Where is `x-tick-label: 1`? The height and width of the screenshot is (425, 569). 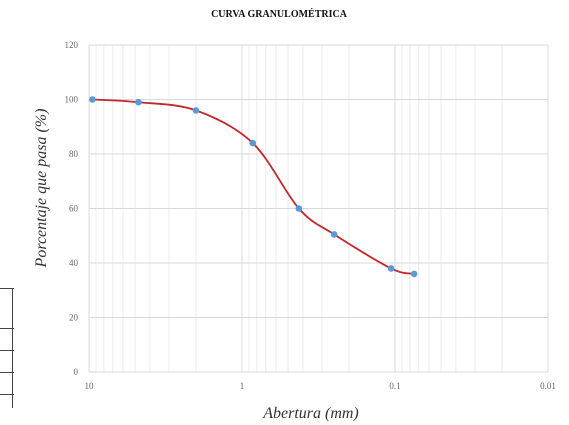
x-tick-label: 1 is located at coordinates (242, 386).